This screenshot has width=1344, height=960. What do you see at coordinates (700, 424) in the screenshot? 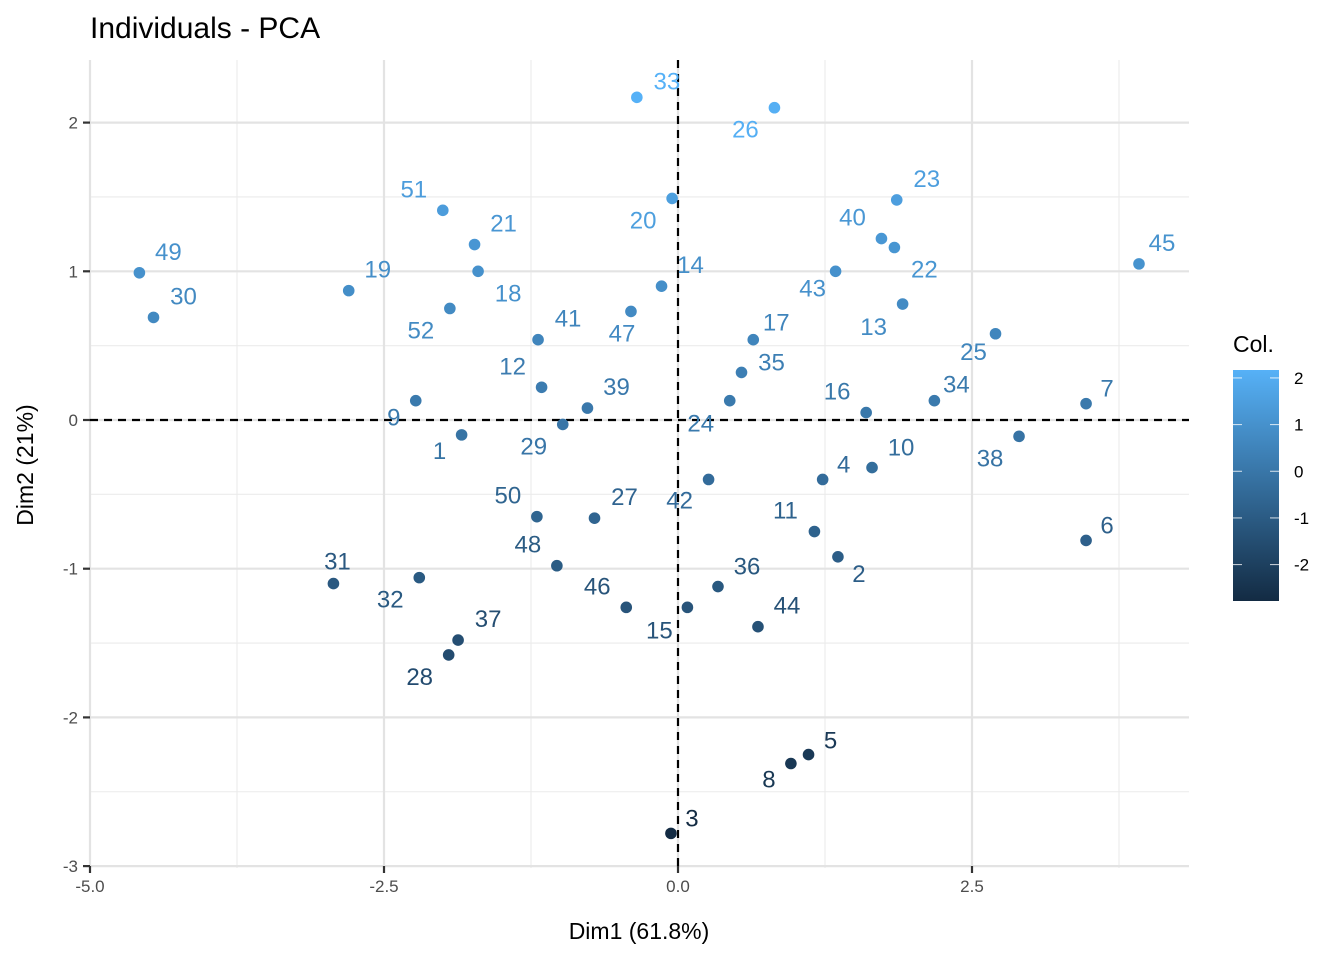
I see `point-label: 24` at bounding box center [700, 424].